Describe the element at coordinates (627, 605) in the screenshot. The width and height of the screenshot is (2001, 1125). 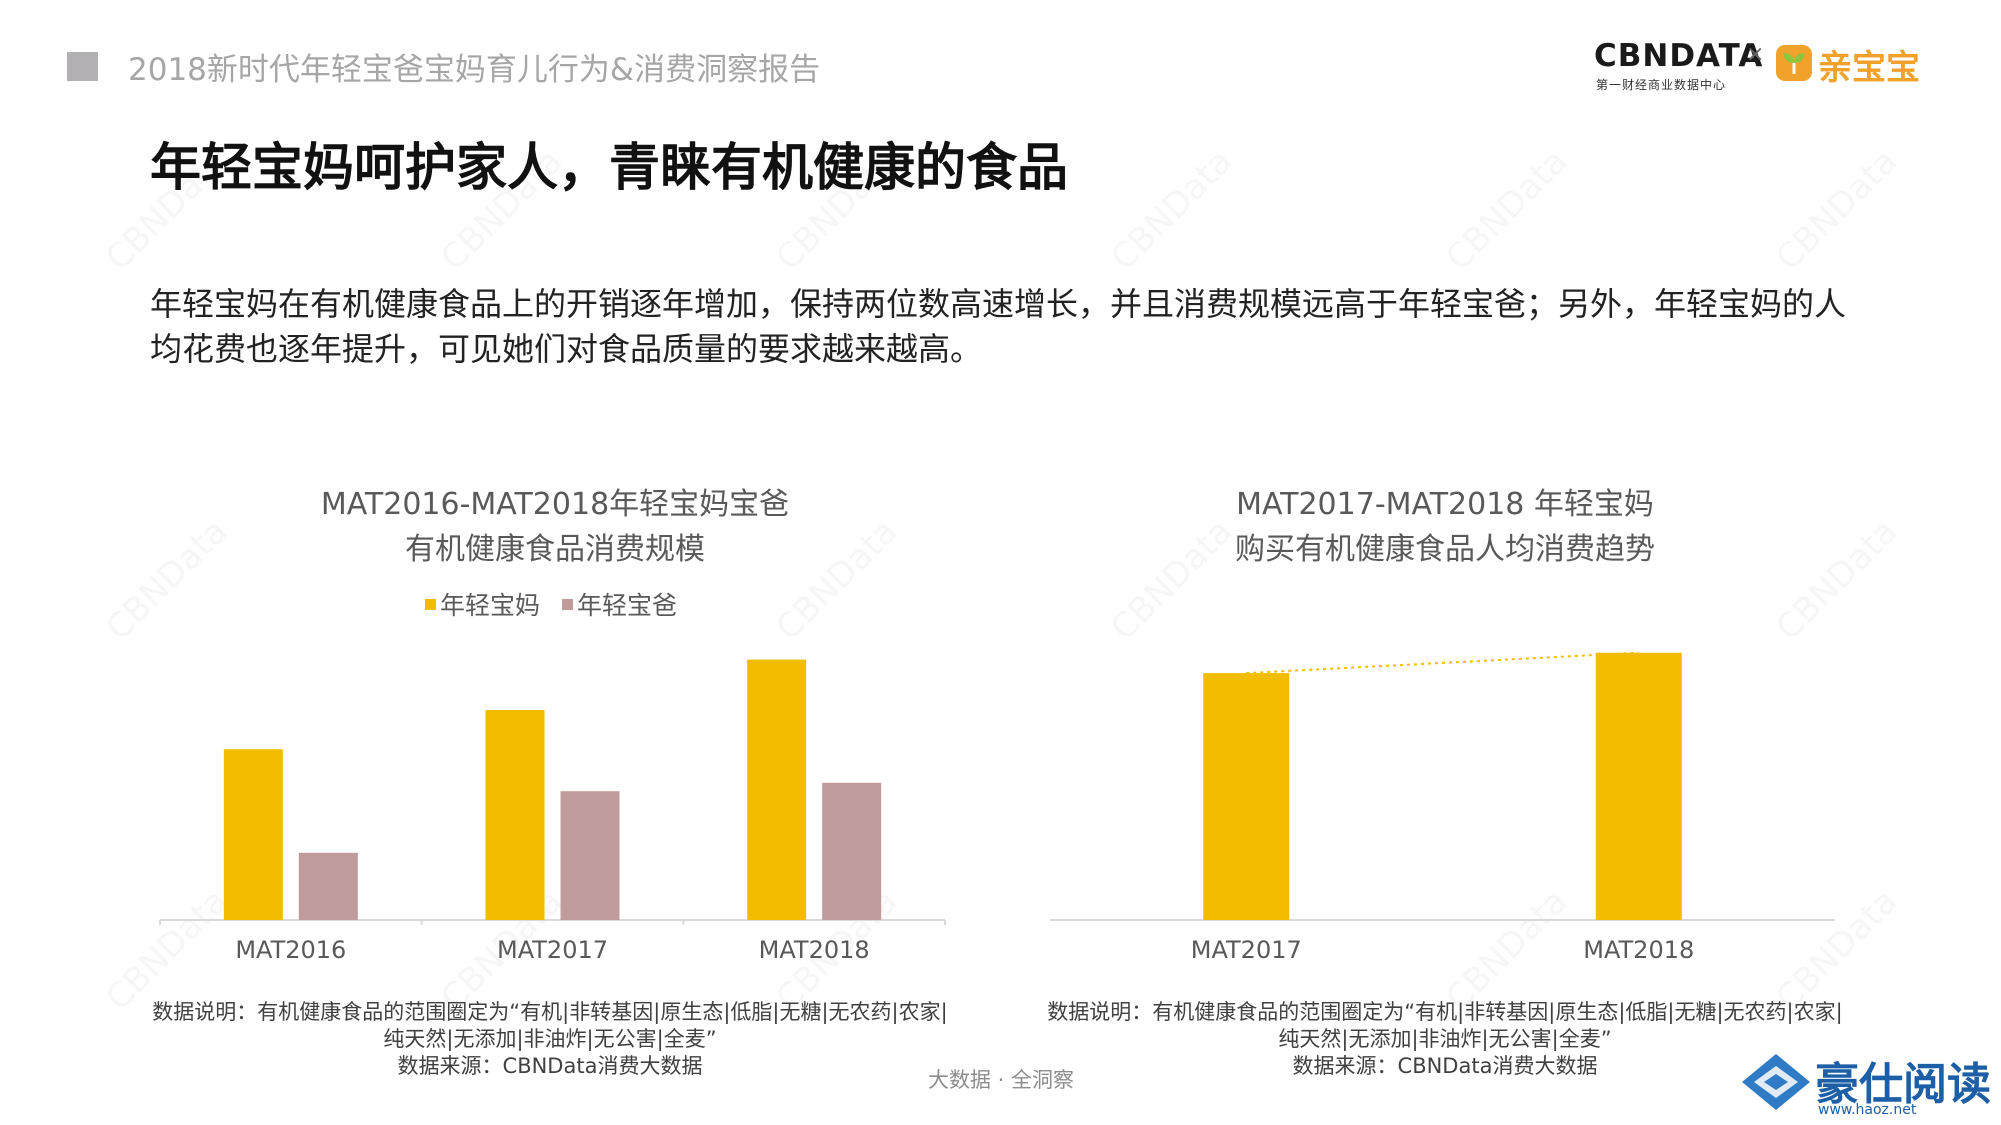
I see `legend-label-dad: 年轻宝爸` at that location.